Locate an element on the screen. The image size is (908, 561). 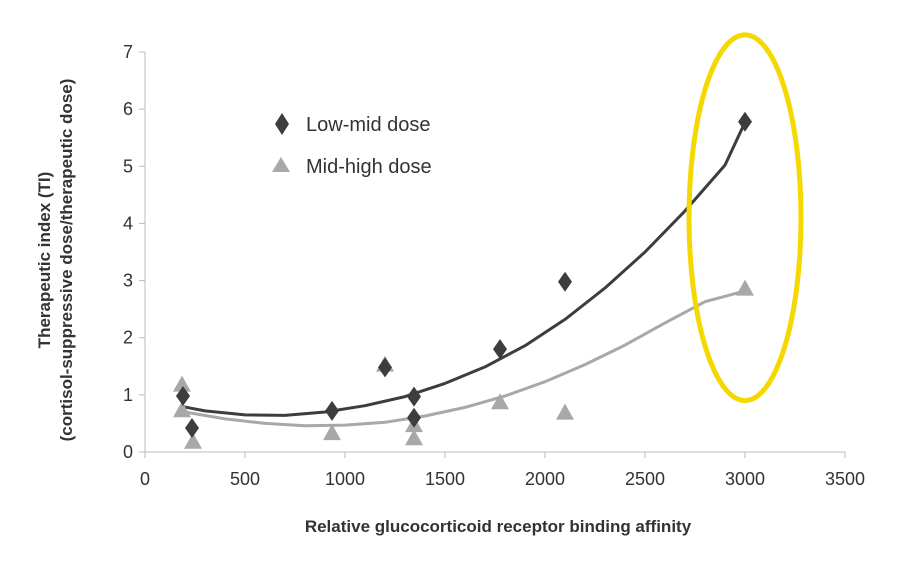
x-tick-label: 1500 is located at coordinates (445, 479).